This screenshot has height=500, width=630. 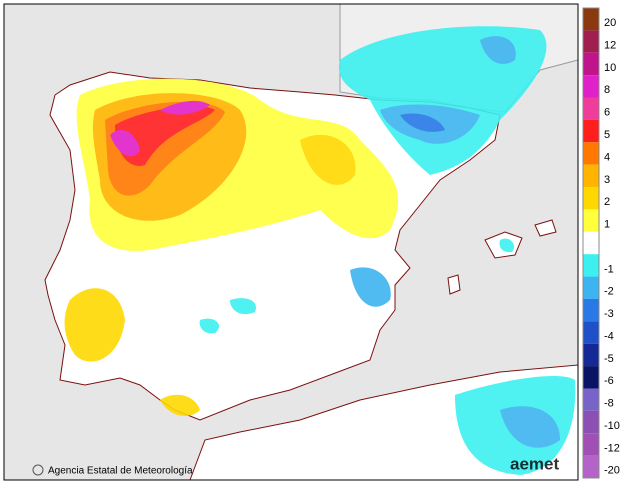 I want to click on logo: aemet, so click(x=534, y=463).